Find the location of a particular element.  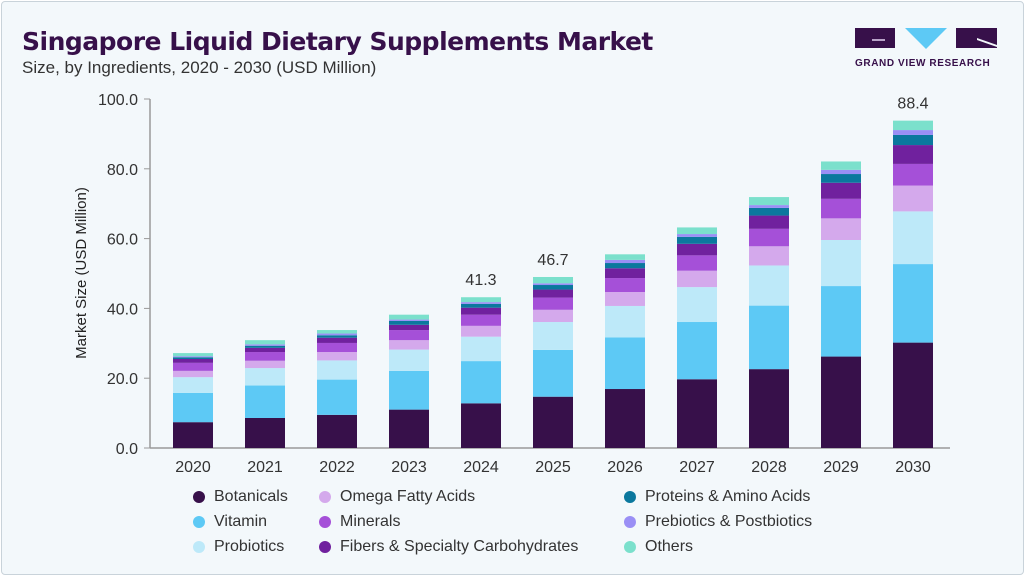

bar-segment-vitamin-2027 is located at coordinates (697, 351).